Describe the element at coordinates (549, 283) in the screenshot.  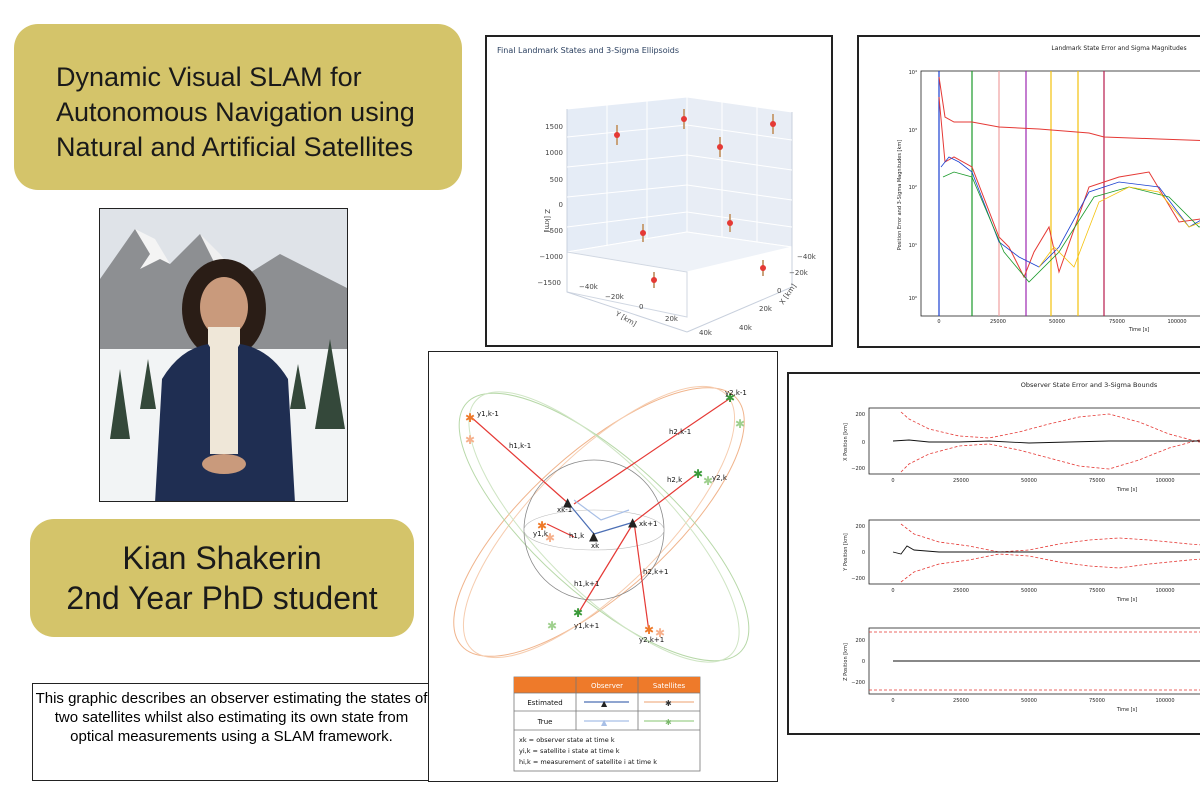
I see `svg-text: −1500` at that location.